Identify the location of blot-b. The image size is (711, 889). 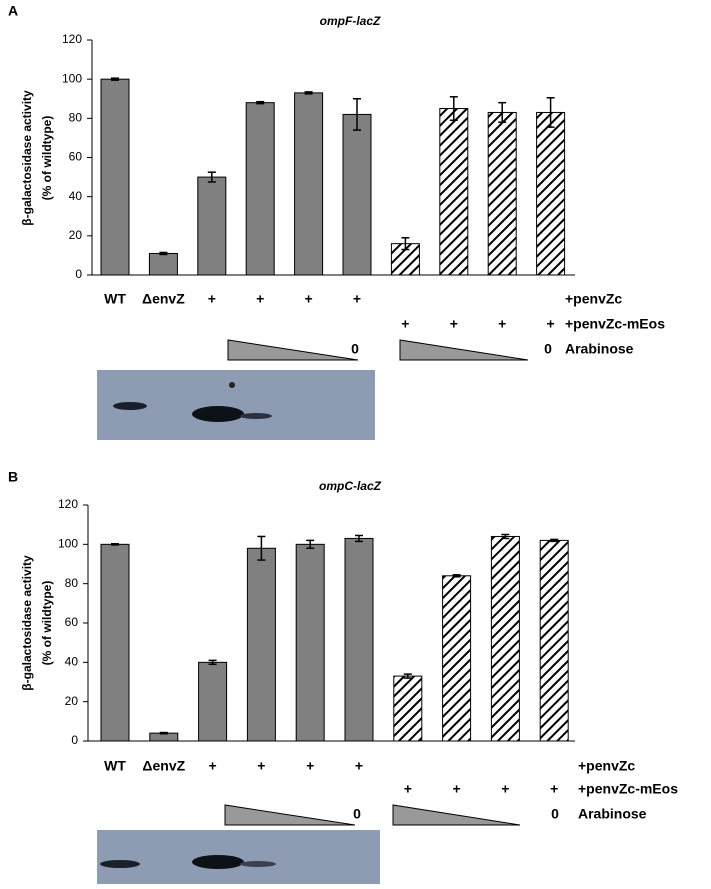
(238, 857).